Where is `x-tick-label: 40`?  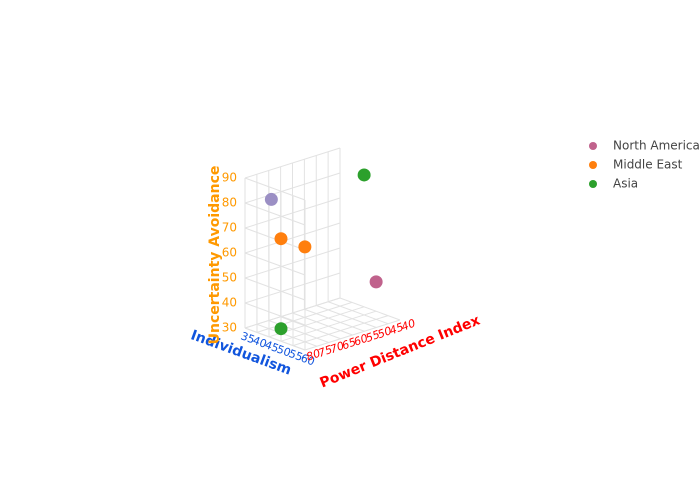 x-tick-label: 40 is located at coordinates (409, 325).